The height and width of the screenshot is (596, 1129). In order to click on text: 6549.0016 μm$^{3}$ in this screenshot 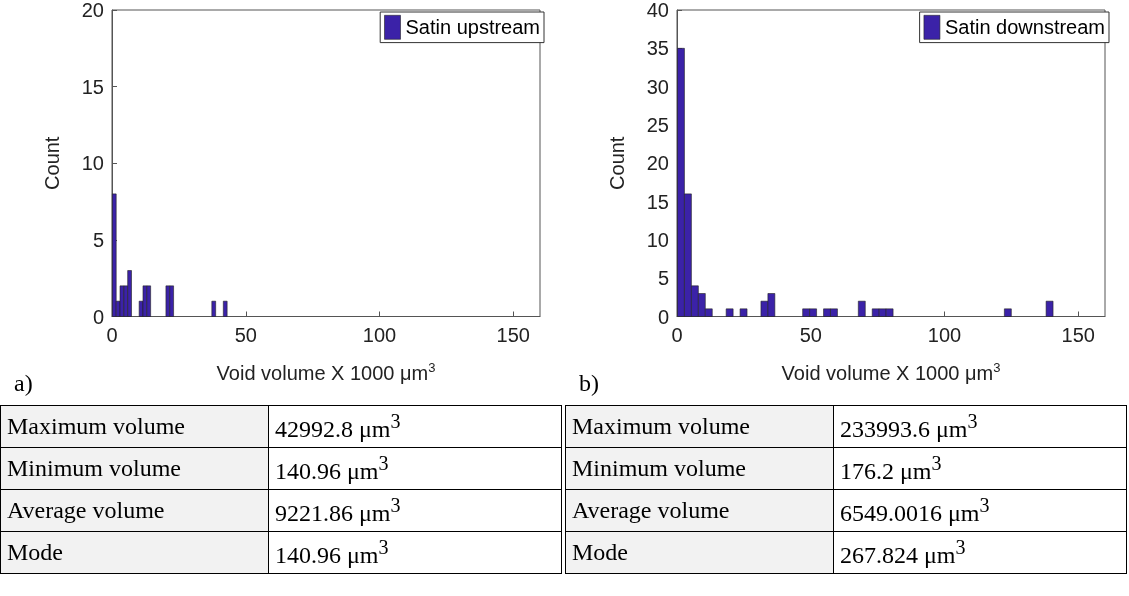, I will do `click(980, 510)`.